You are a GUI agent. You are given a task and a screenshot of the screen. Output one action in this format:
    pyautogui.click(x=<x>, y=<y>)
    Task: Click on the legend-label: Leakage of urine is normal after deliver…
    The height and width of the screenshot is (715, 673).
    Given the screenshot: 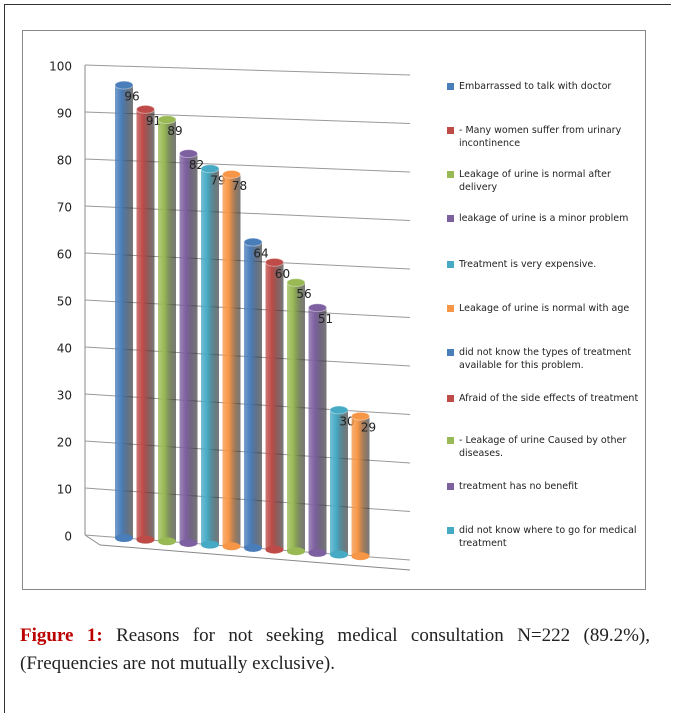 What is the action you would take?
    pyautogui.click(x=535, y=181)
    